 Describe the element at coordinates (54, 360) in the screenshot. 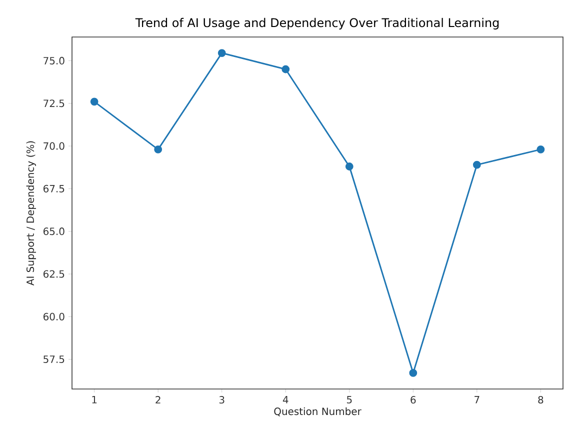

I see `y-tick-label: 57.5` at that location.